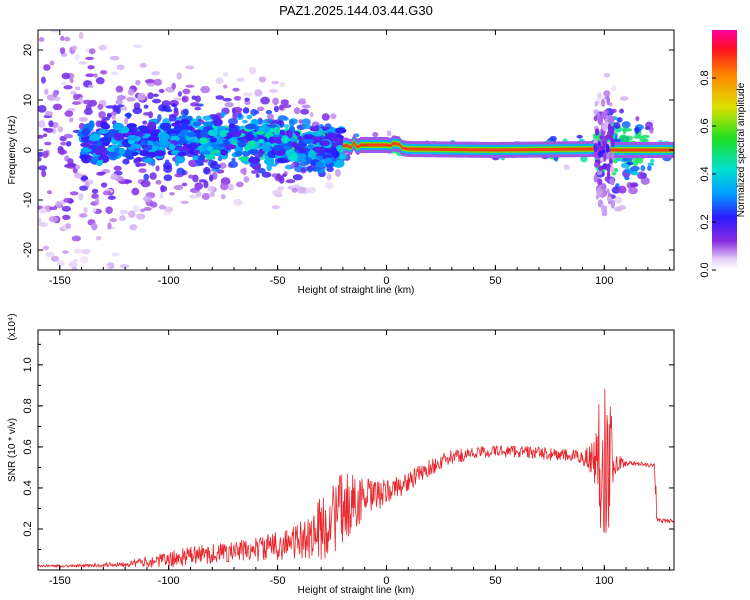 This screenshot has width=750, height=600. What do you see at coordinates (356, 590) in the screenshot?
I see `bottom-x-label: Height of straight line (km)` at bounding box center [356, 590].